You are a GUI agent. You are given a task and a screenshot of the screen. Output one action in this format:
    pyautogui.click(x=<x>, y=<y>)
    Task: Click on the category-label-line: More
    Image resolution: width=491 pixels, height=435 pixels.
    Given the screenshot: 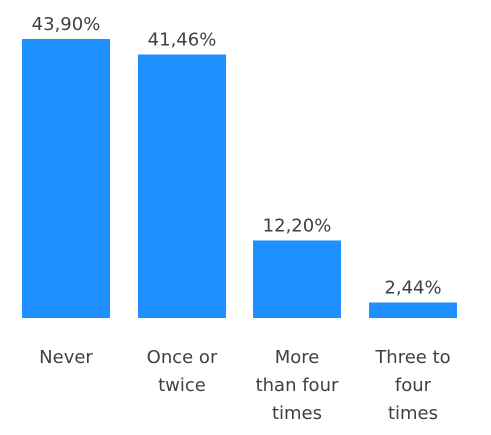 What is the action you would take?
    pyautogui.click(x=297, y=357)
    